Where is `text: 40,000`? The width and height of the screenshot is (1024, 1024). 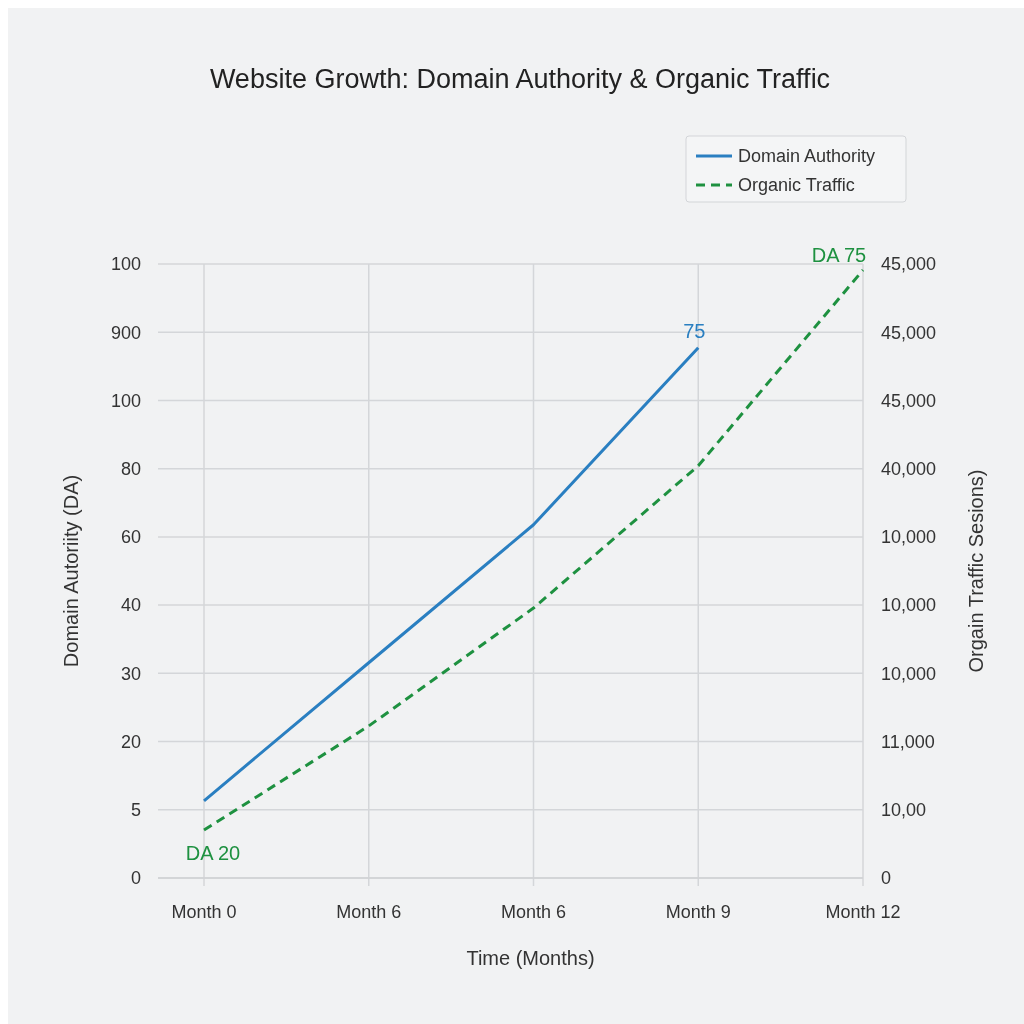
text: 40,000 is located at coordinates (909, 468).